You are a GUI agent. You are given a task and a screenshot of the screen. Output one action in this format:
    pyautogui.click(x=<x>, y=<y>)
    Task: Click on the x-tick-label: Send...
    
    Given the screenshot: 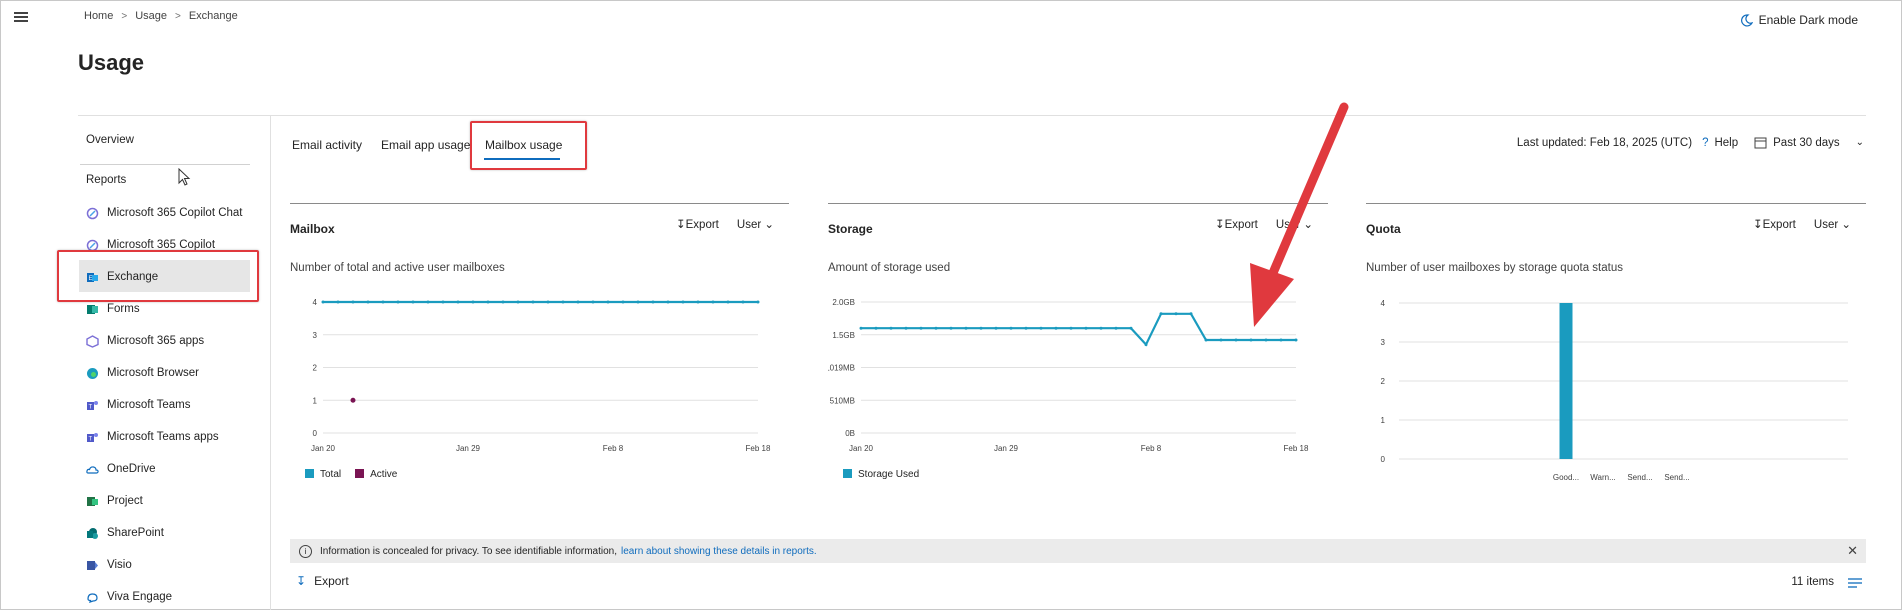 What is the action you would take?
    pyautogui.click(x=1676, y=477)
    